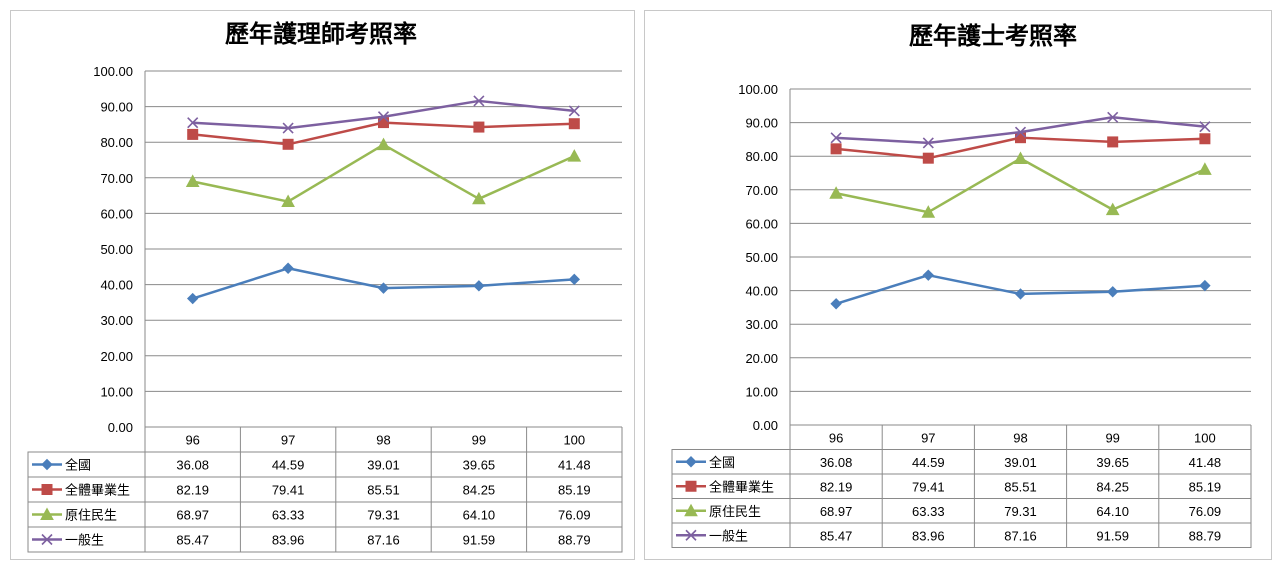 The image size is (1280, 568). Describe the element at coordinates (1020, 511) in the screenshot. I see `table-cell-value: 79.31` at that location.